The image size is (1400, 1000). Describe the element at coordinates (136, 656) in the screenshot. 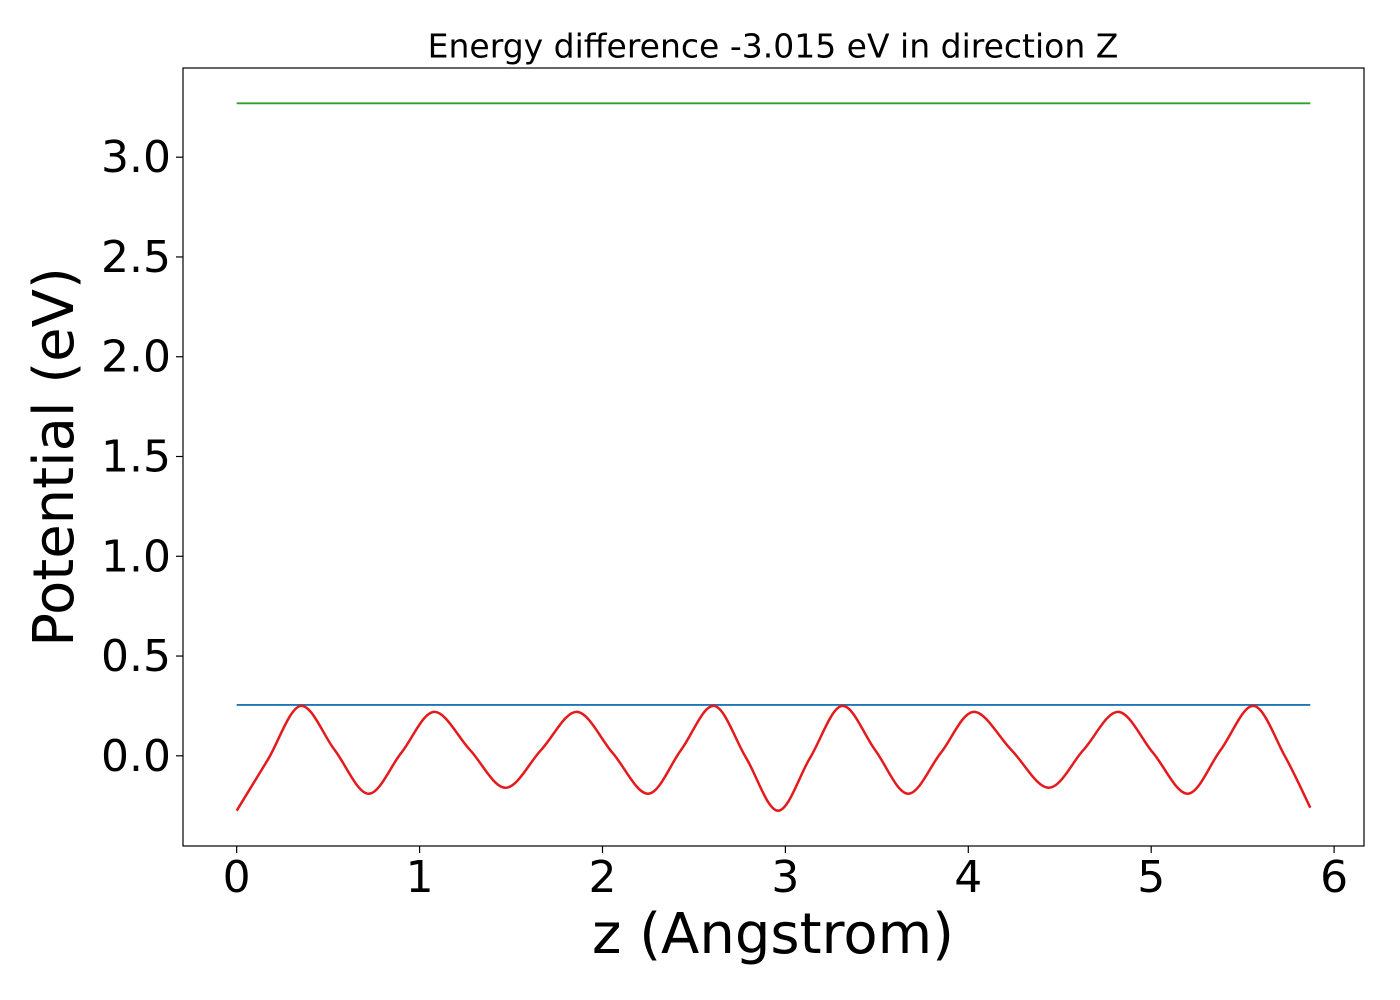

I see `y-tick-label: 0.5` at that location.